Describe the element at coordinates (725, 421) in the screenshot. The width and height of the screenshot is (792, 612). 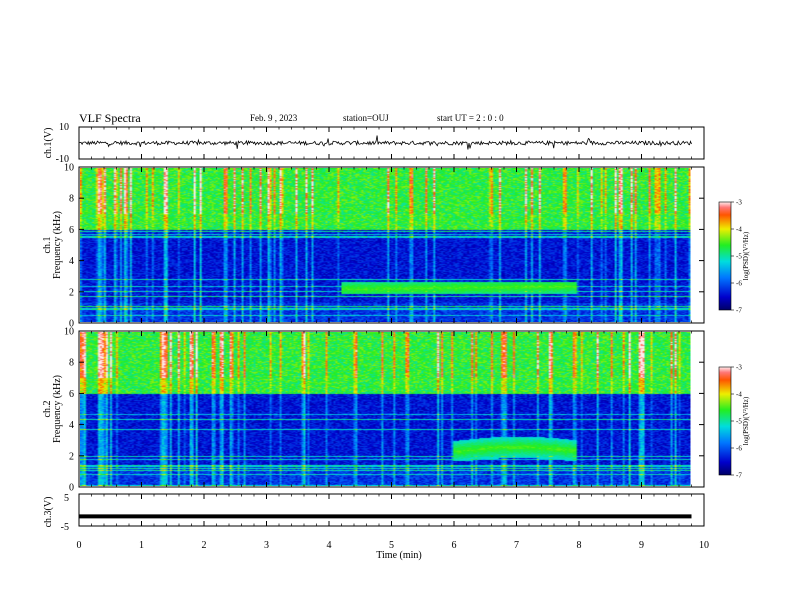
I see `ch2-colorbar-scale` at that location.